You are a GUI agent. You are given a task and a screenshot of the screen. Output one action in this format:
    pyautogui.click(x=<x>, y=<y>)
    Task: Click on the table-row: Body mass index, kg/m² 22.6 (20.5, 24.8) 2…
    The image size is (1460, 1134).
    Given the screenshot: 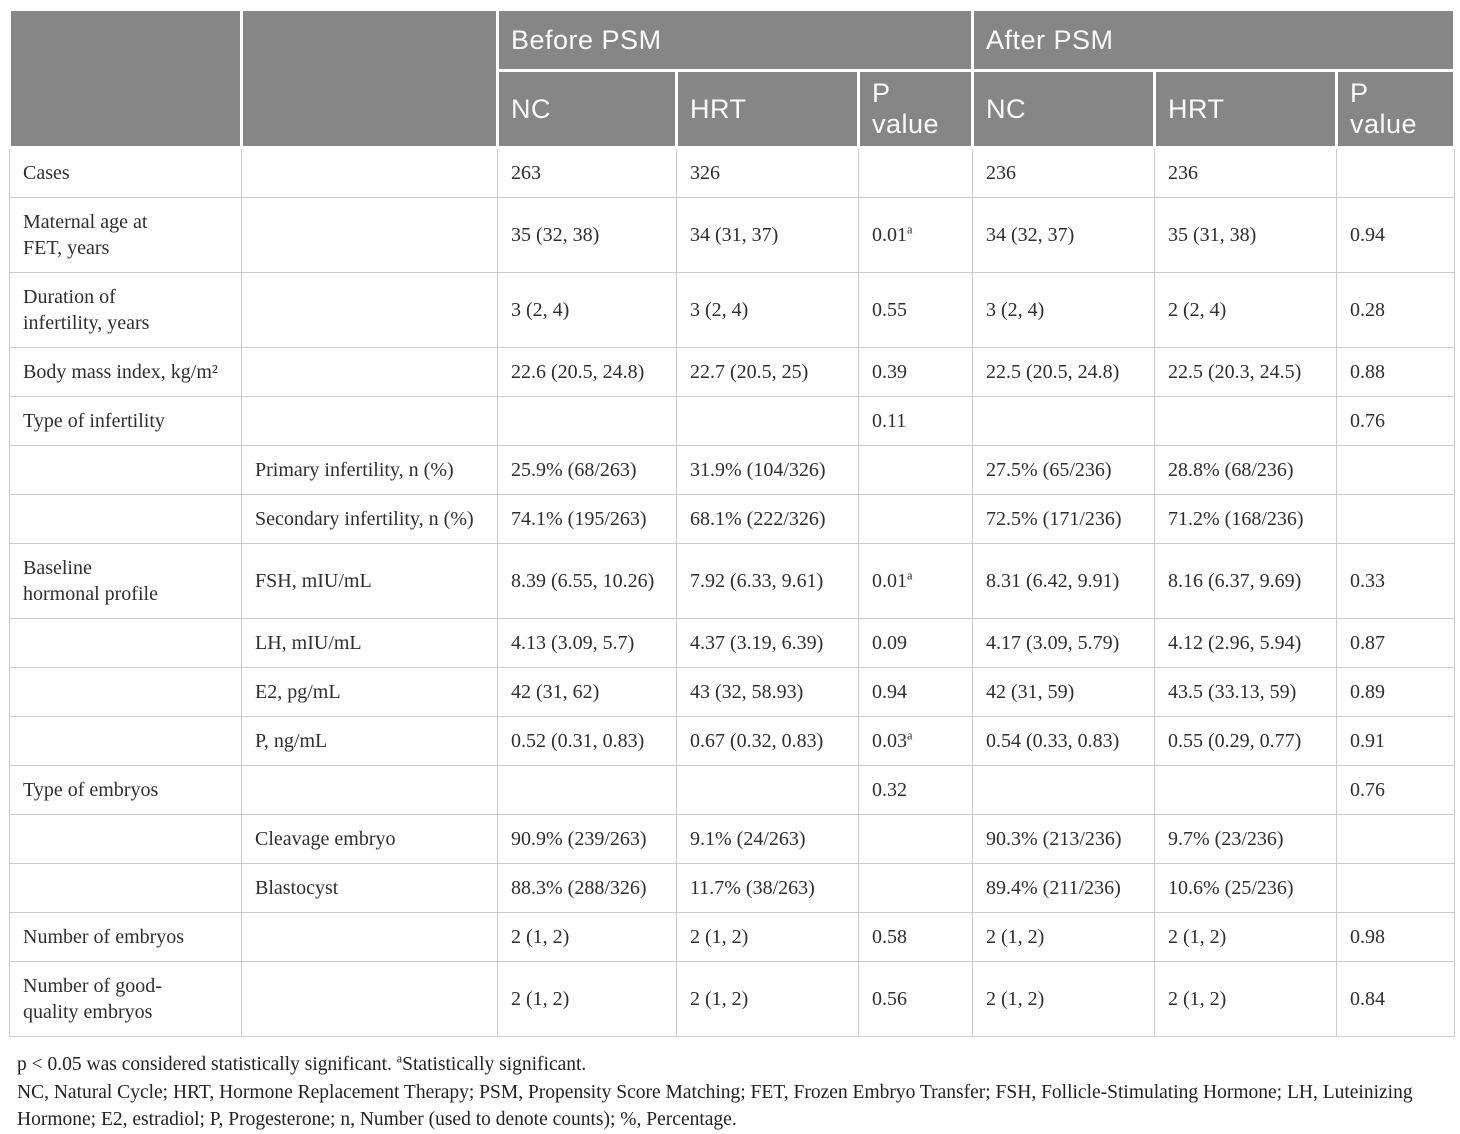 What is the action you would take?
    pyautogui.click(x=732, y=372)
    